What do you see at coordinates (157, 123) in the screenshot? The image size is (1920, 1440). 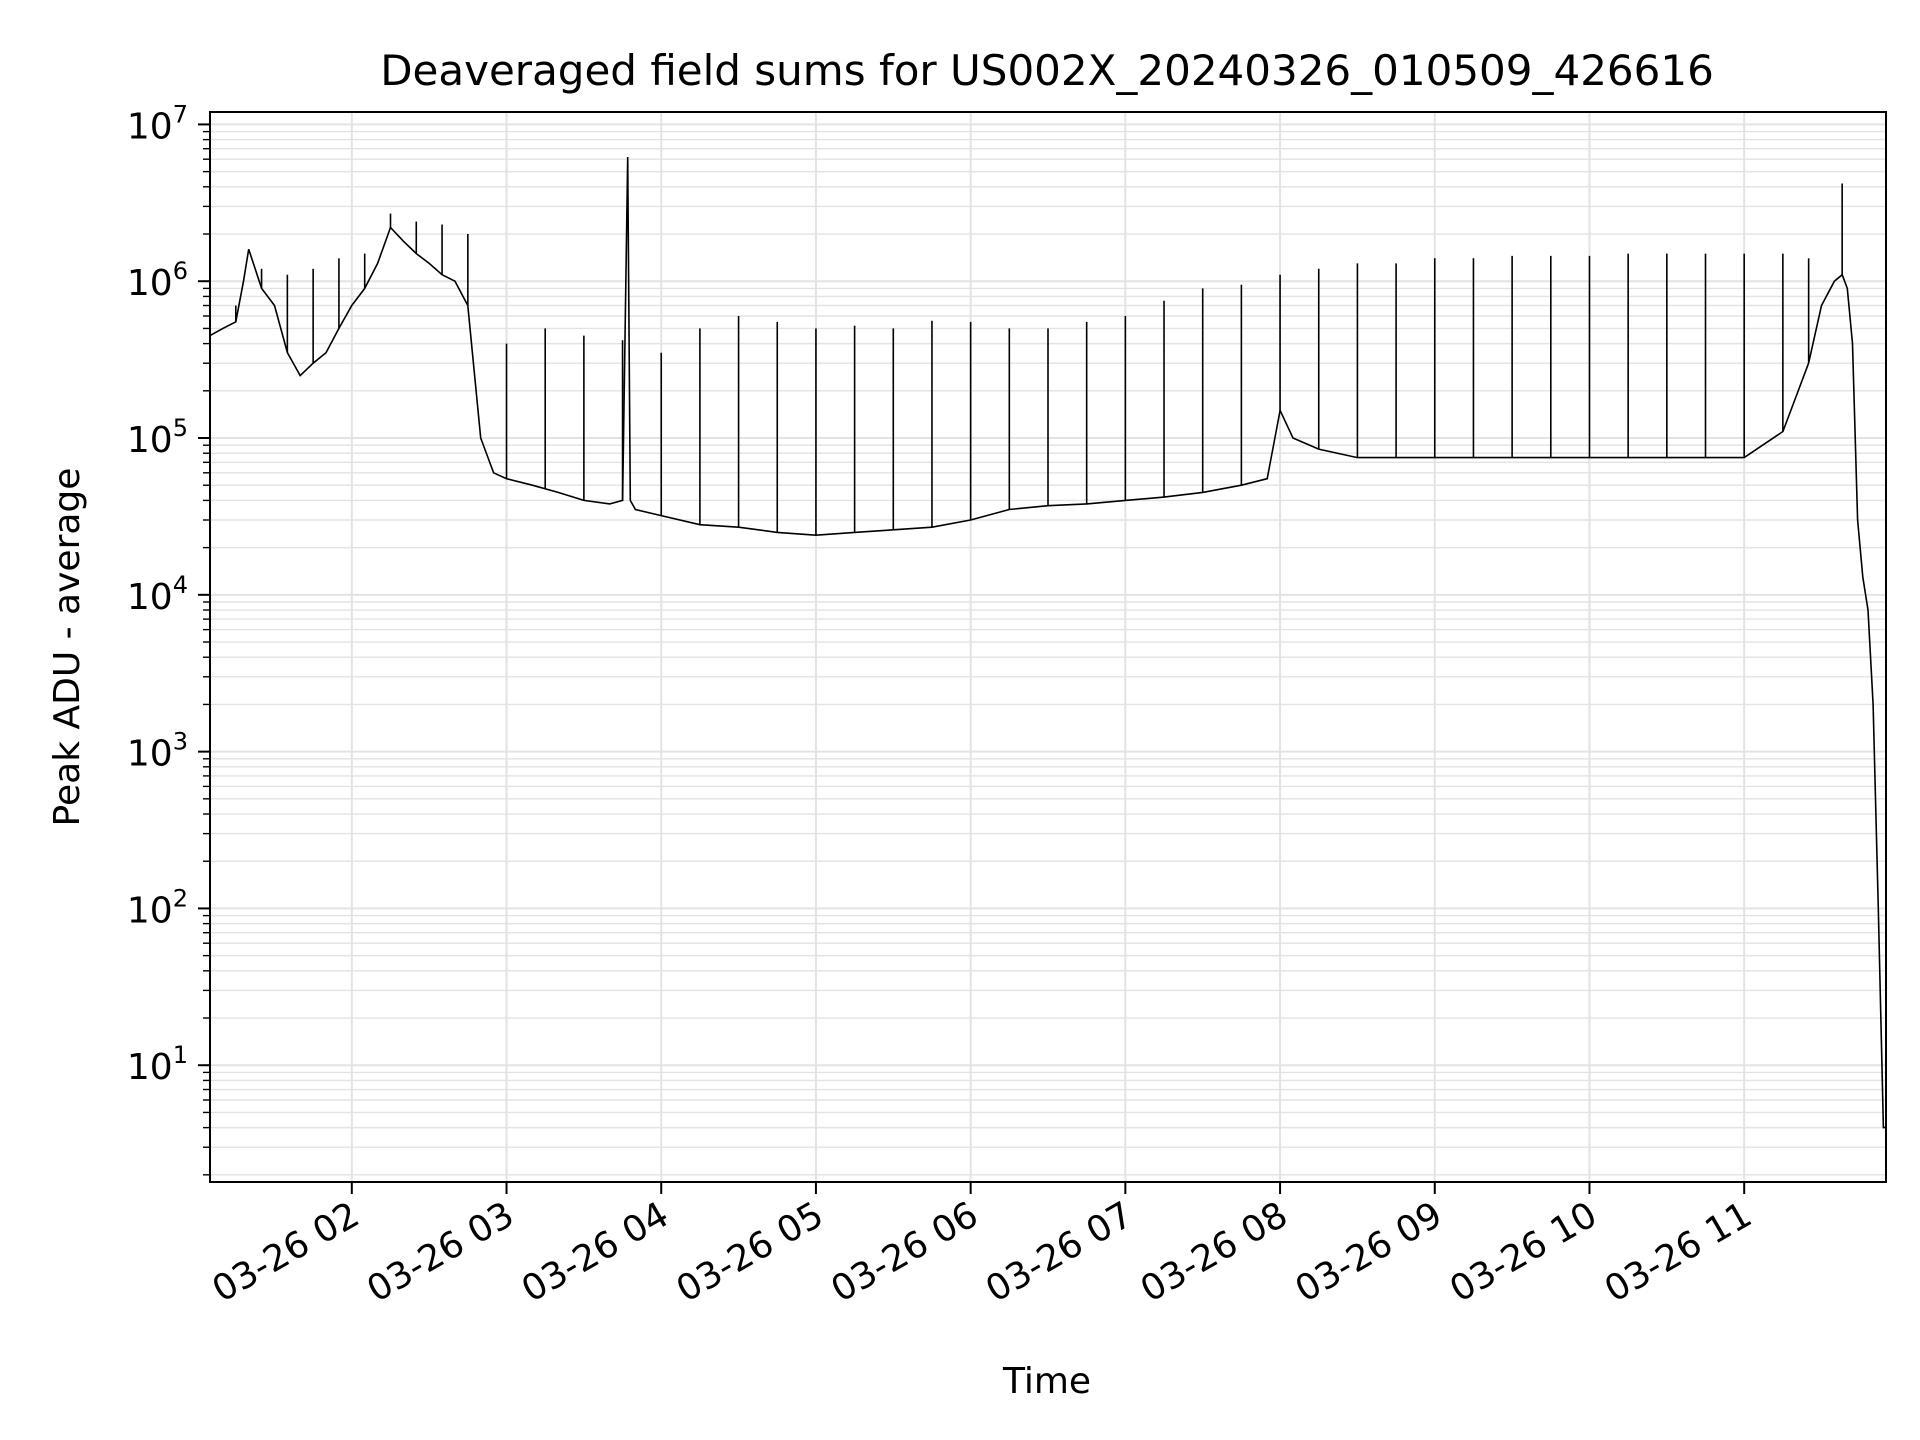 I see `y-tick-label: 10⁷` at bounding box center [157, 123].